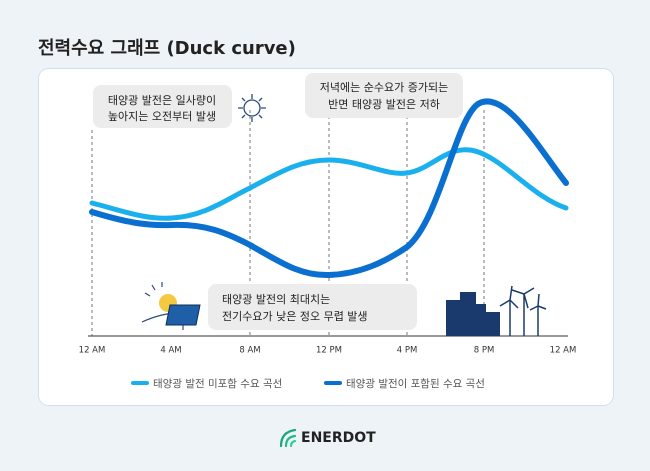  Describe the element at coordinates (217, 384) in the screenshot. I see `legend-label: 태양광 발전 미포함 수요 곡선` at that location.